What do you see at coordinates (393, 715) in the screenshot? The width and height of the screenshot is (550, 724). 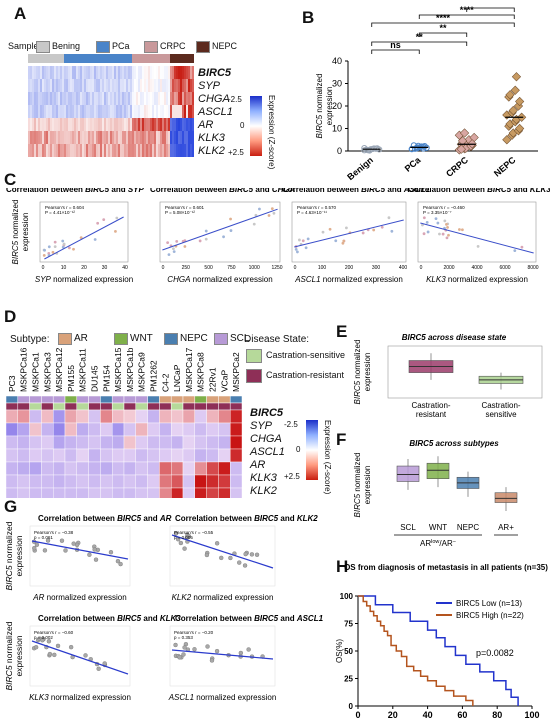 I see `x-tick-label: 20` at bounding box center [393, 715].